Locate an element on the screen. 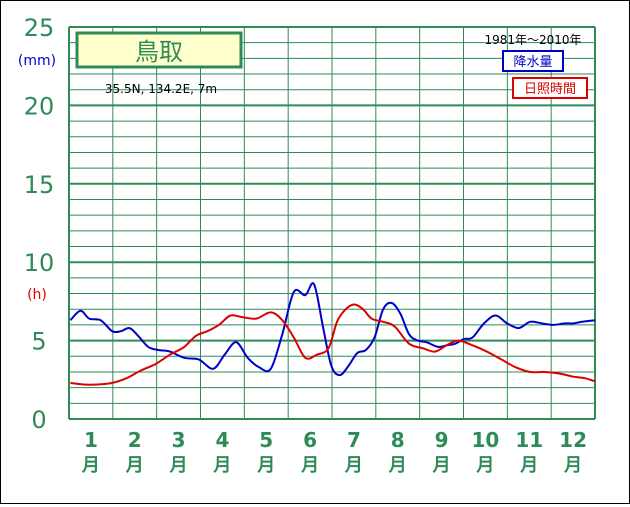  month-number-label: 6 is located at coordinates (310, 440).